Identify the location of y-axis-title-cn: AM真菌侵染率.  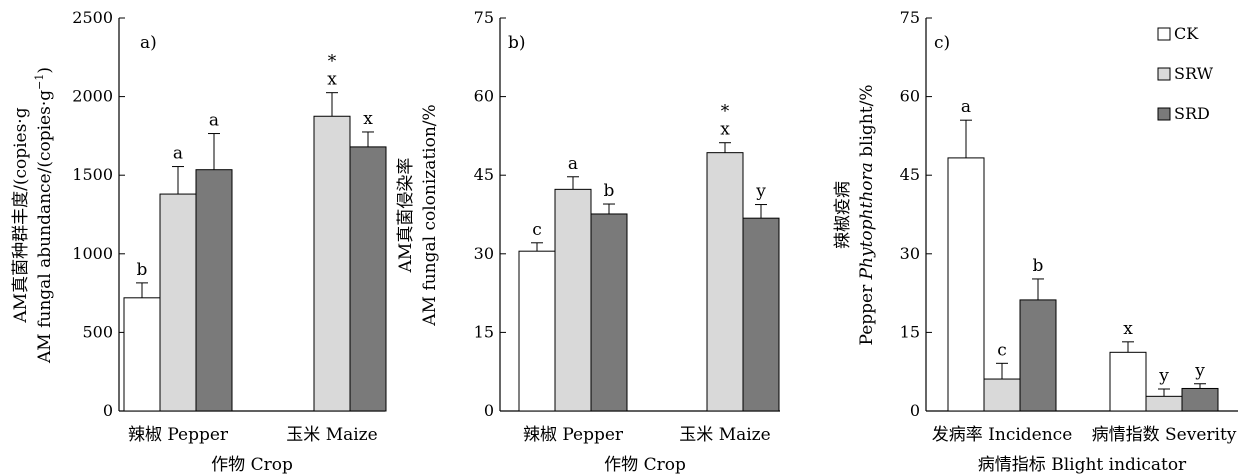
(406, 216).